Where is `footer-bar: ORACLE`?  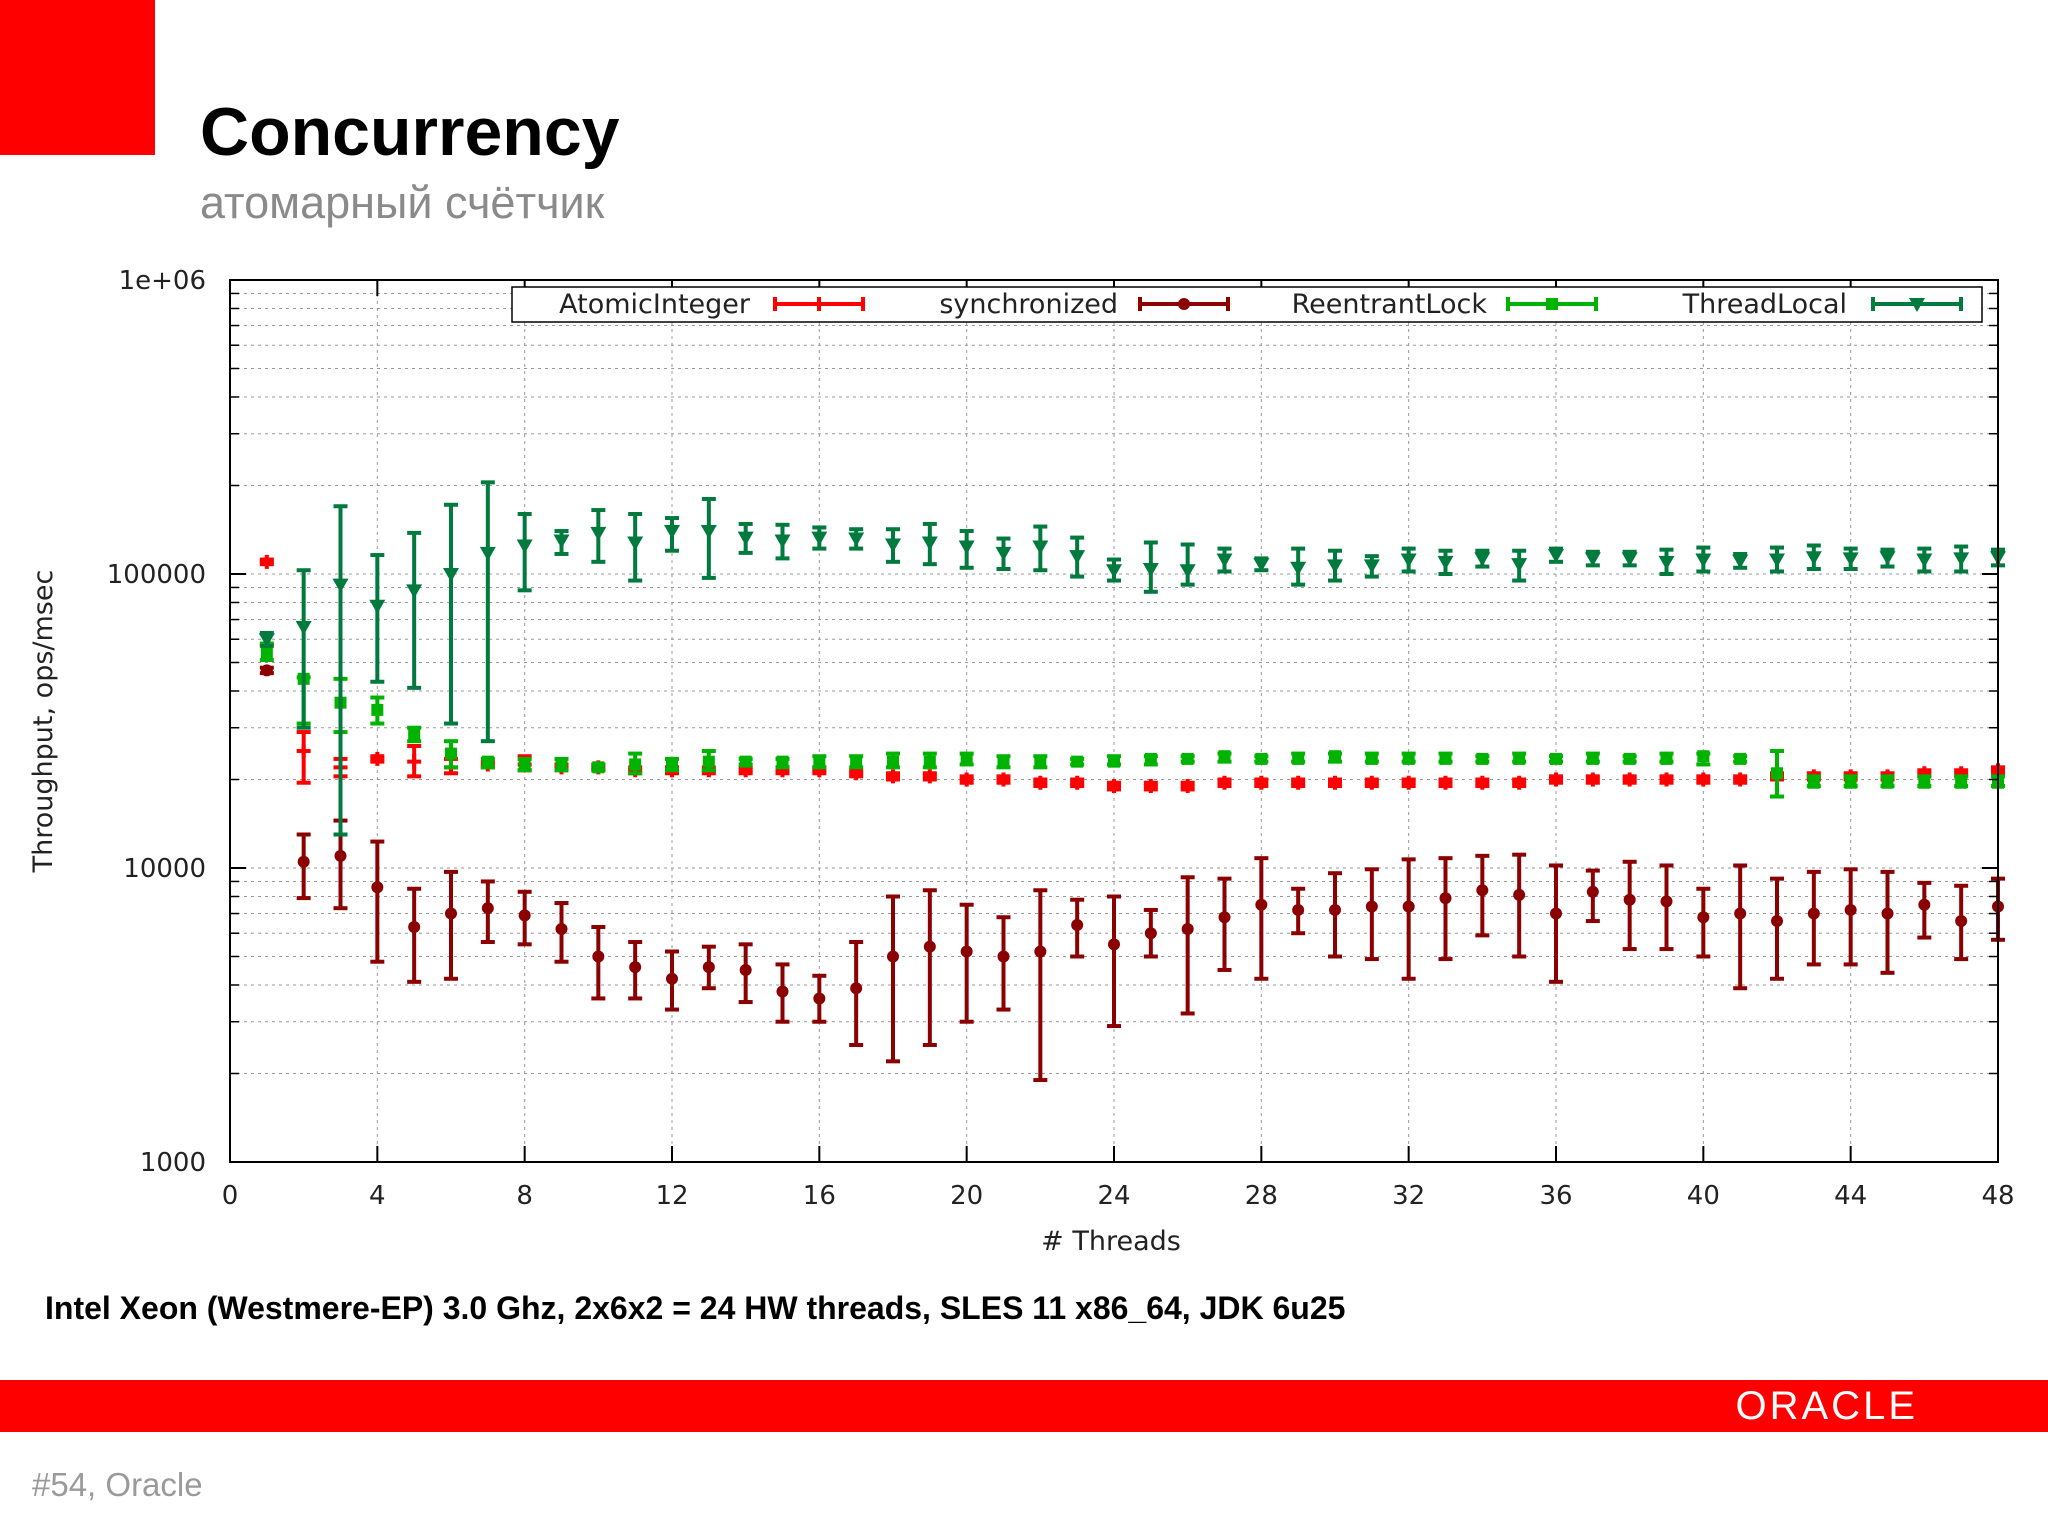 footer-bar: ORACLE is located at coordinates (1024, 1406).